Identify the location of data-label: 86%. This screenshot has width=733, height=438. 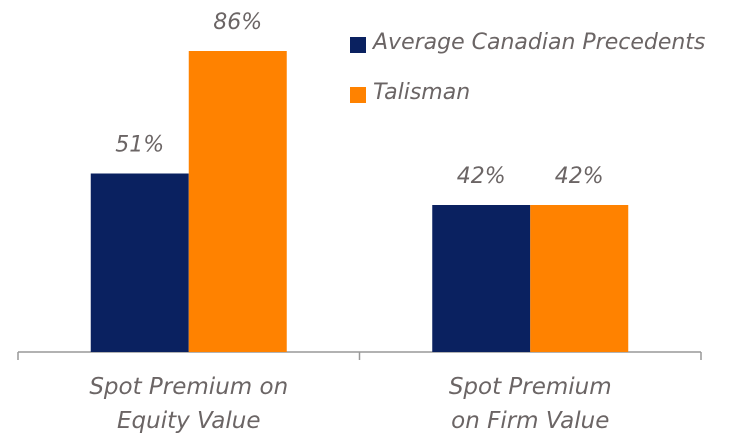
(237, 22).